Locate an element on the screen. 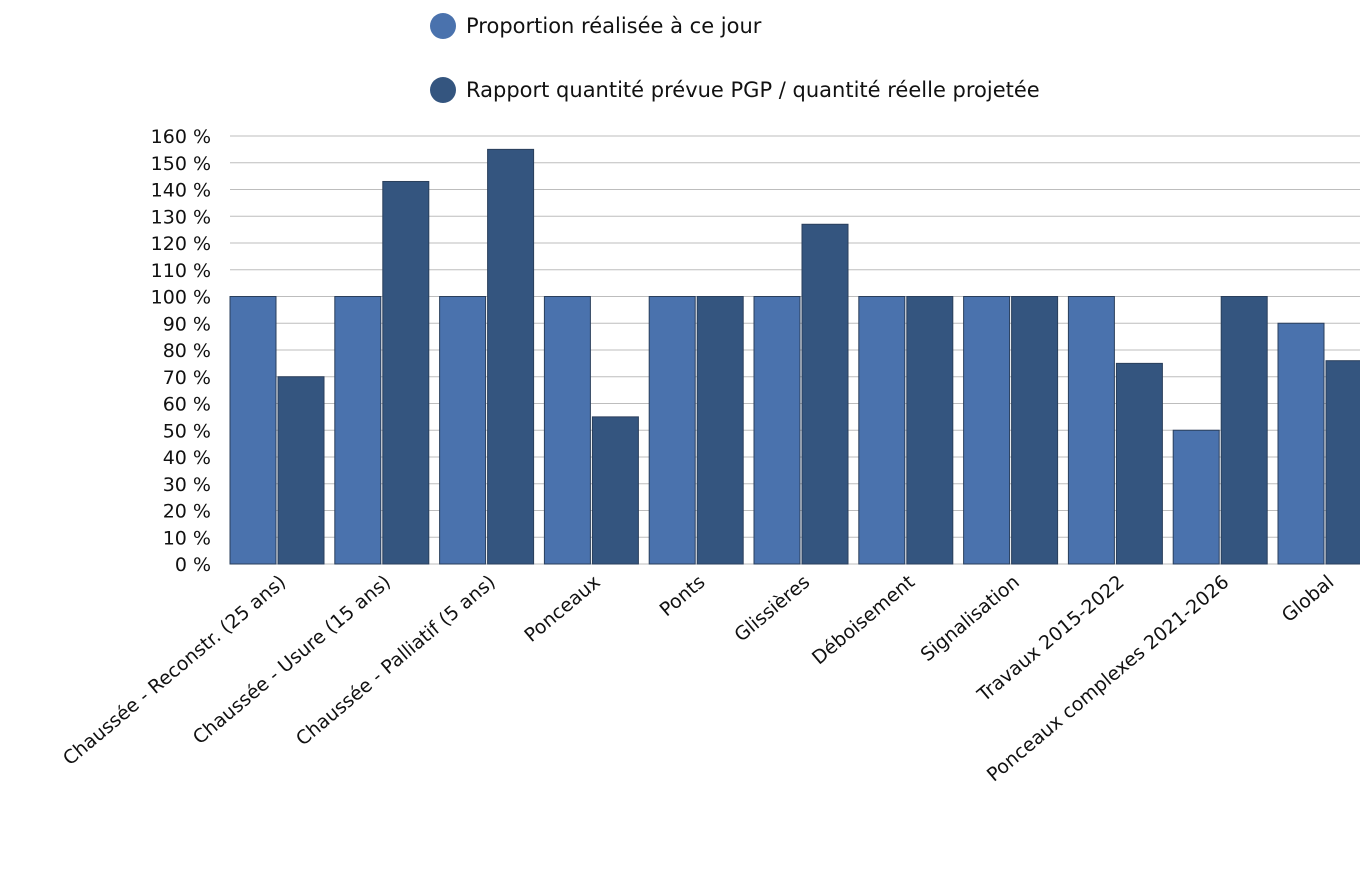  y-tick-label: 90 % is located at coordinates (187, 324).